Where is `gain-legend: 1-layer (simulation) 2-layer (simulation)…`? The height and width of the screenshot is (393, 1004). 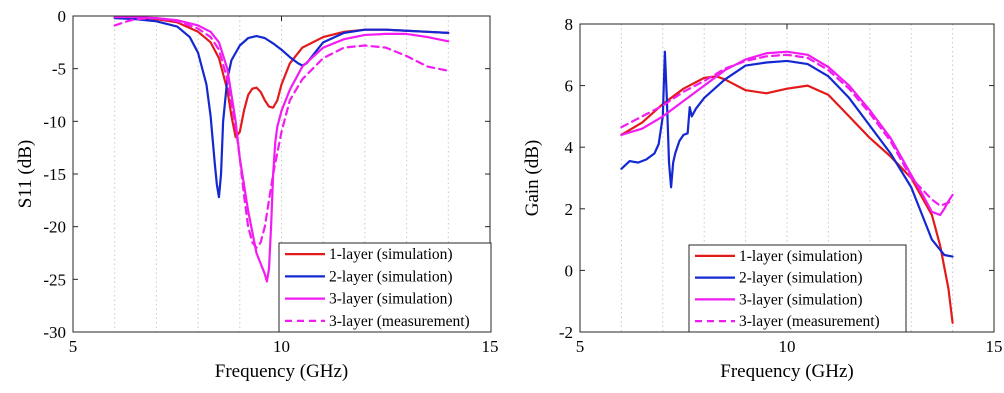
gain-legend: 1-layer (simulation) 2-layer (simulation)… is located at coordinates (797, 288).